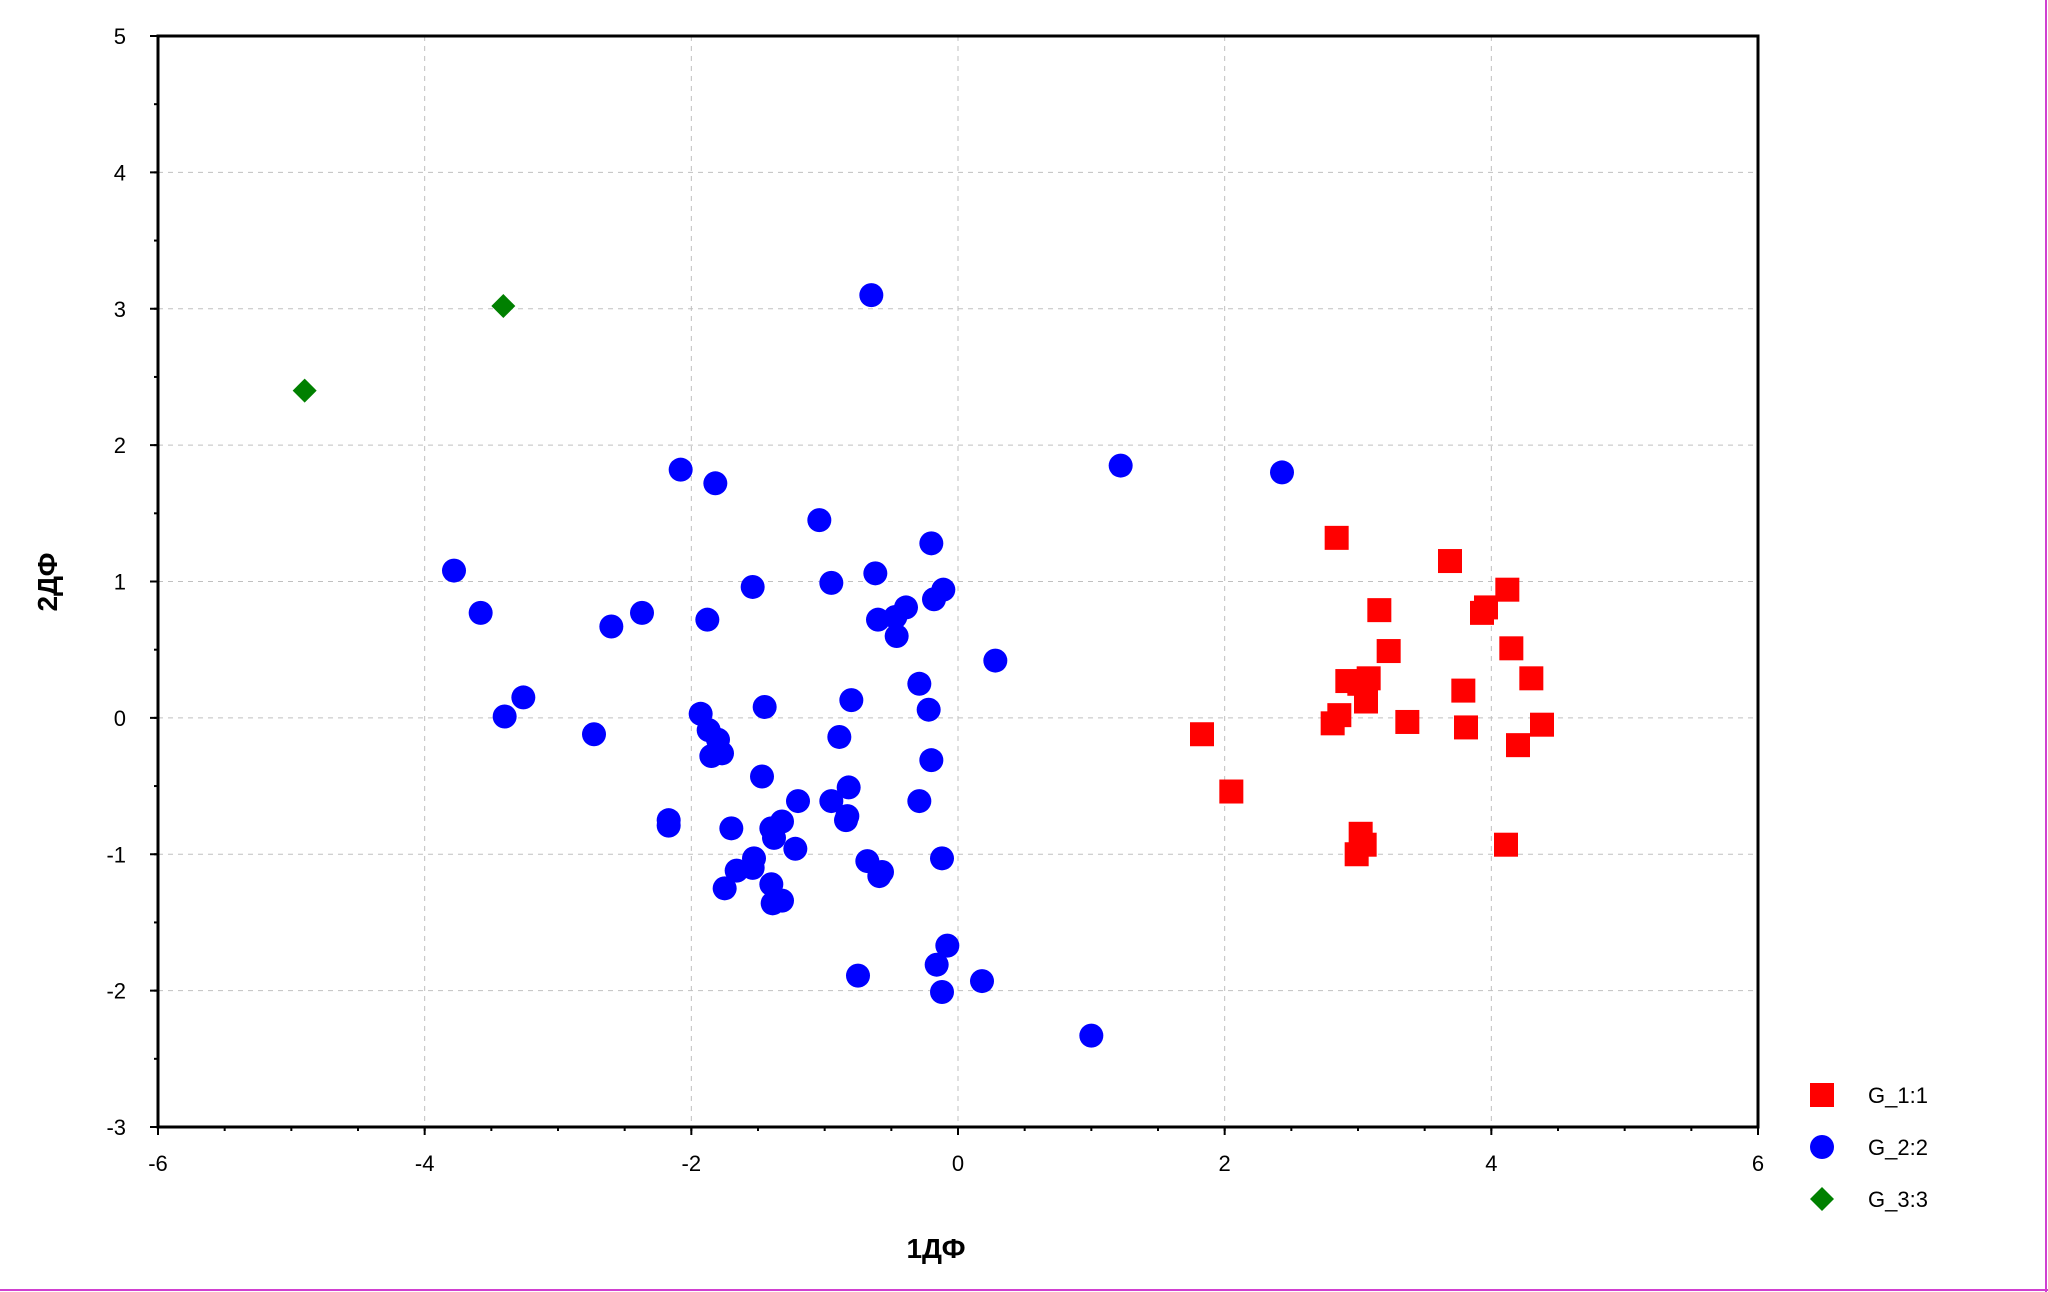 The image size is (2048, 1292). What do you see at coordinates (120, 718) in the screenshot?
I see `y-tick-label: 0` at bounding box center [120, 718].